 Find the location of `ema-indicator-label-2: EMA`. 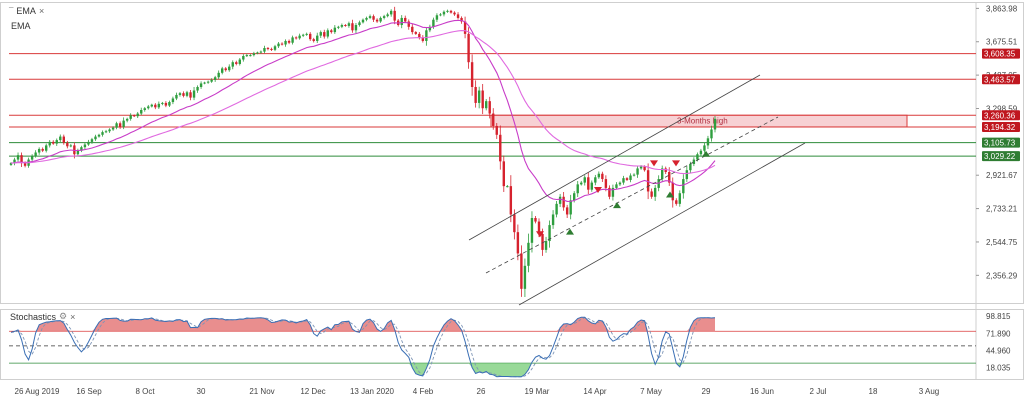

ema-indicator-label-2: EMA is located at coordinates (21, 26).